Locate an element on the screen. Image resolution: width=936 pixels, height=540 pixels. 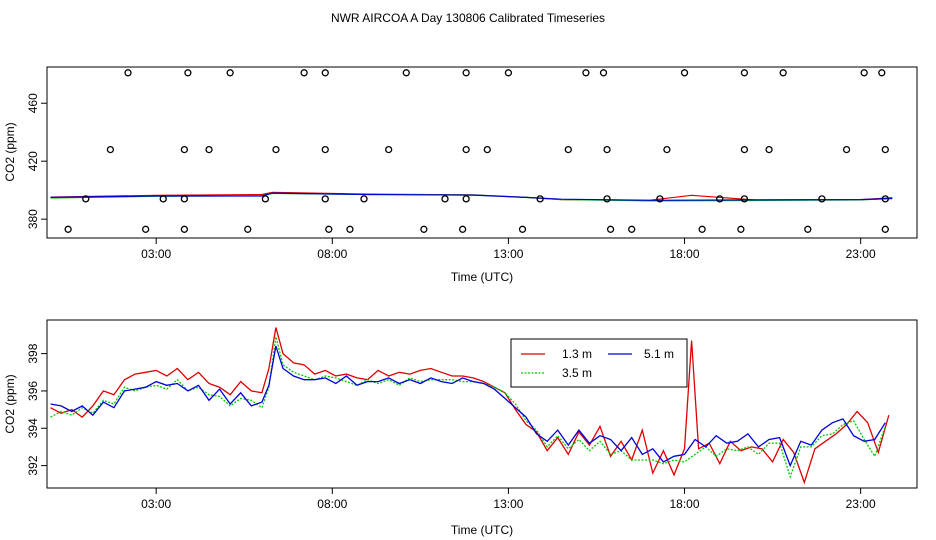
bottom-x-tick-label: 03:00 is located at coordinates (156, 504).